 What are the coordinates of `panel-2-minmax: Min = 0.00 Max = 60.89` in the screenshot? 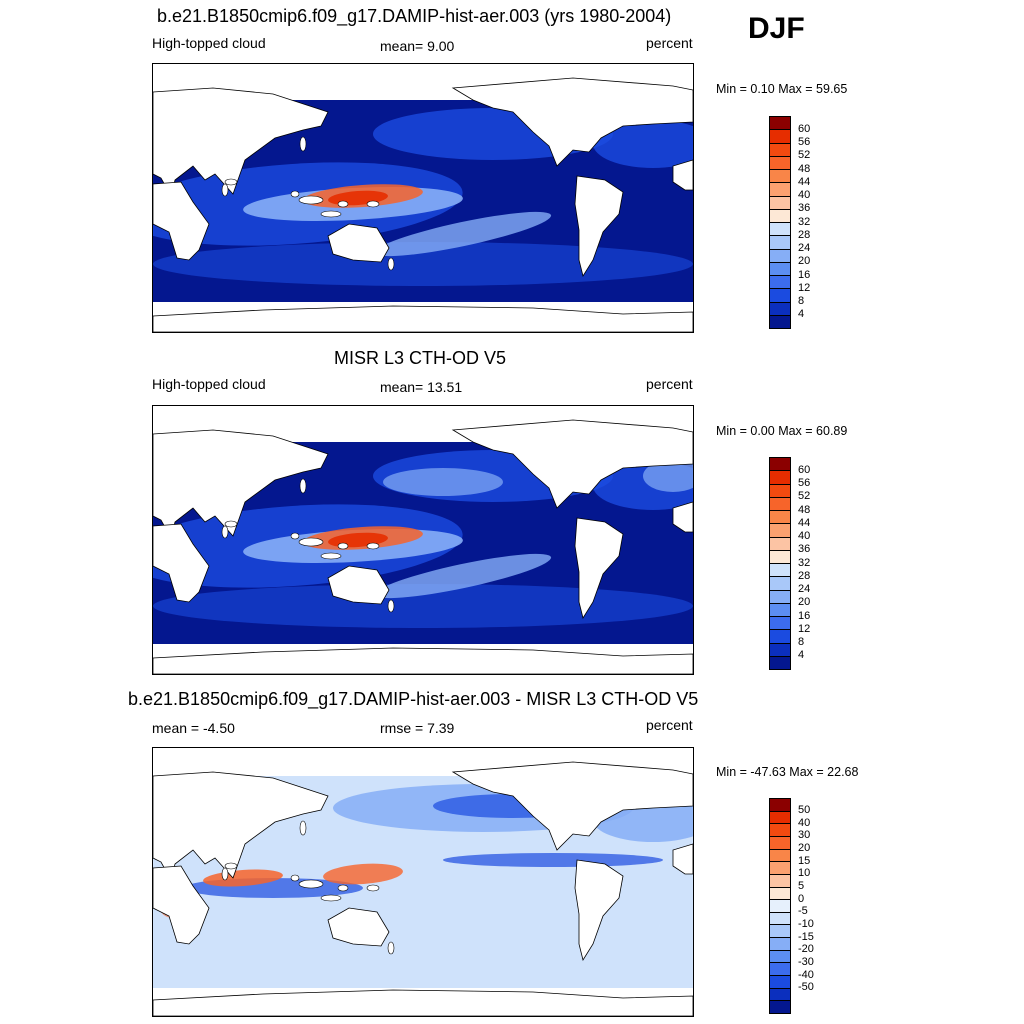 It's located at (782, 431).